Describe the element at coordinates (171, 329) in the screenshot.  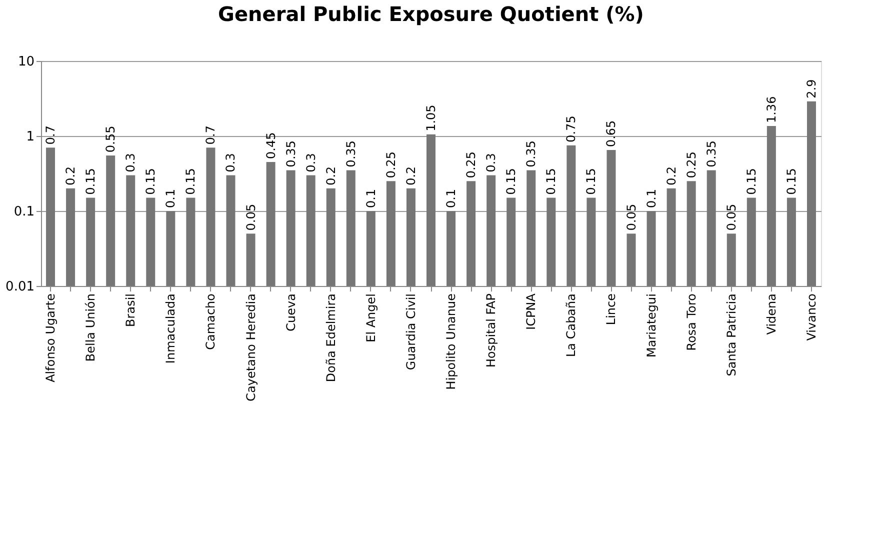
I see `x-tick-label: Inmaculada` at that location.